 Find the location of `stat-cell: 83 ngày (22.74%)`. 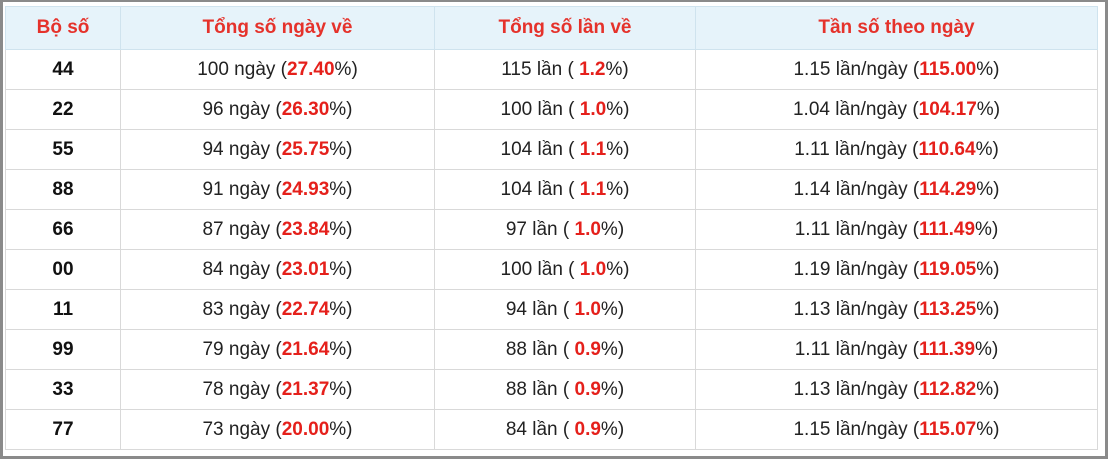

stat-cell: 83 ngày (22.74%) is located at coordinates (277, 309).